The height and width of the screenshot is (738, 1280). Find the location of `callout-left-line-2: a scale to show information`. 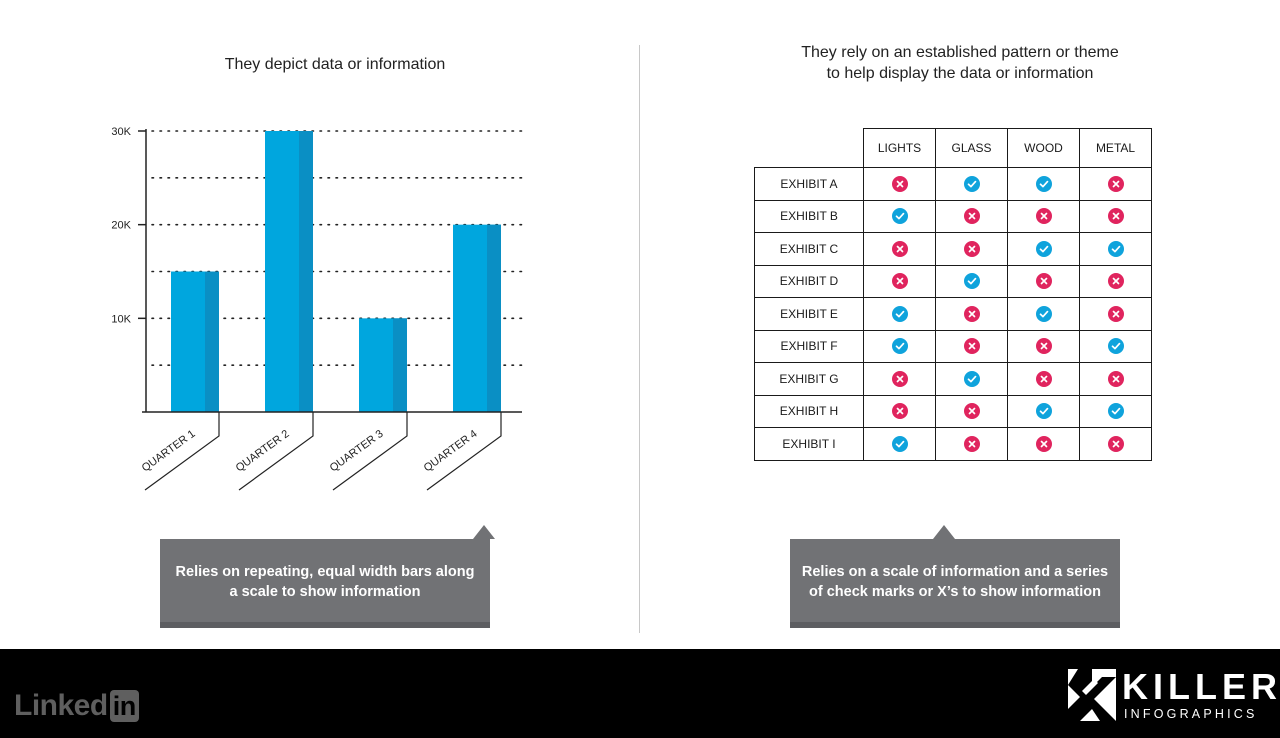

callout-left-line-2: a scale to show information is located at coordinates (325, 592).